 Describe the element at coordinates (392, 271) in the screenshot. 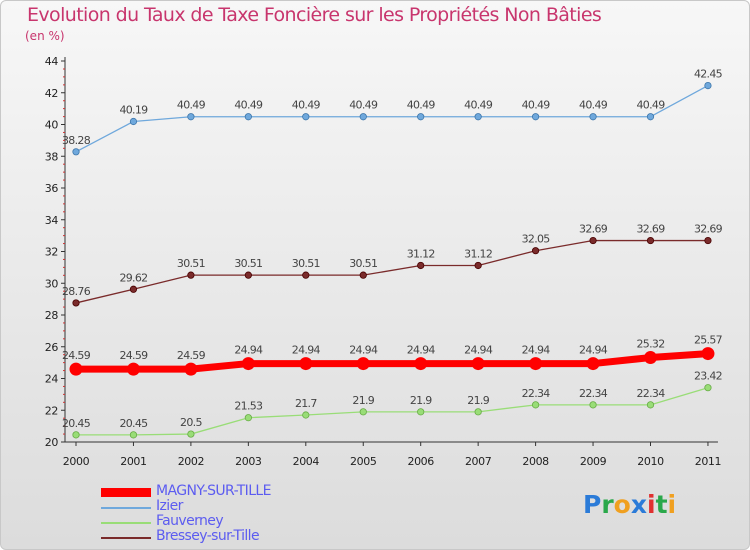

I see `series-line-bressey-sur-tille` at that location.